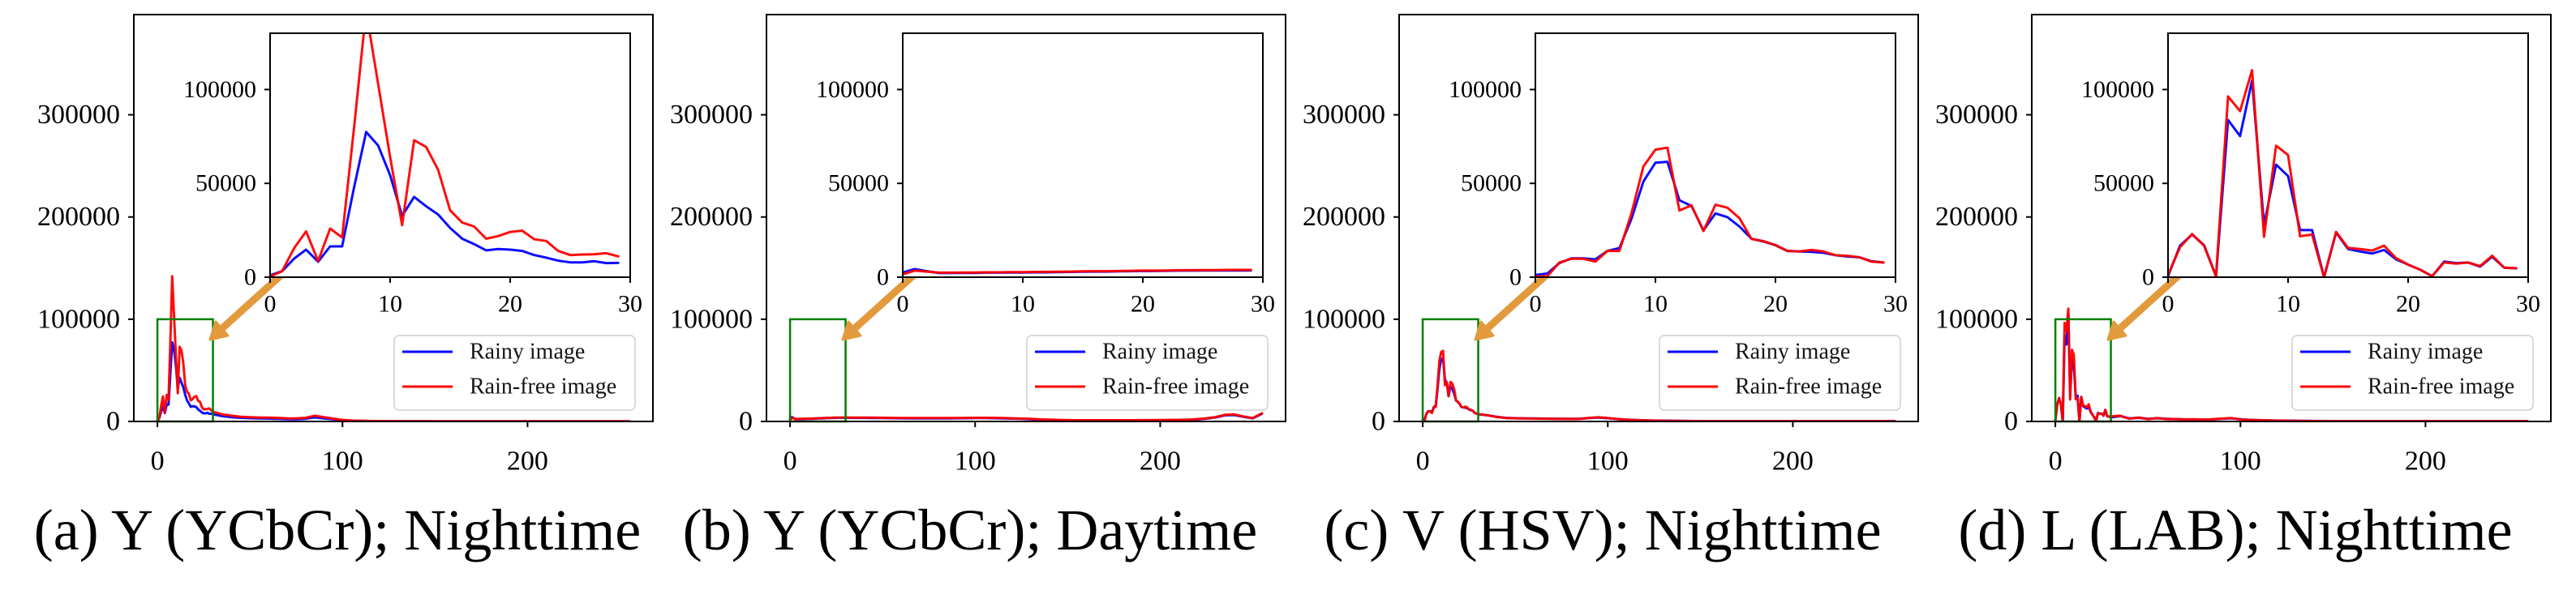 The height and width of the screenshot is (603, 2576). Describe the element at coordinates (970, 530) in the screenshot. I see `panel-caption: (b) Y (YCbCr); Daytime` at that location.